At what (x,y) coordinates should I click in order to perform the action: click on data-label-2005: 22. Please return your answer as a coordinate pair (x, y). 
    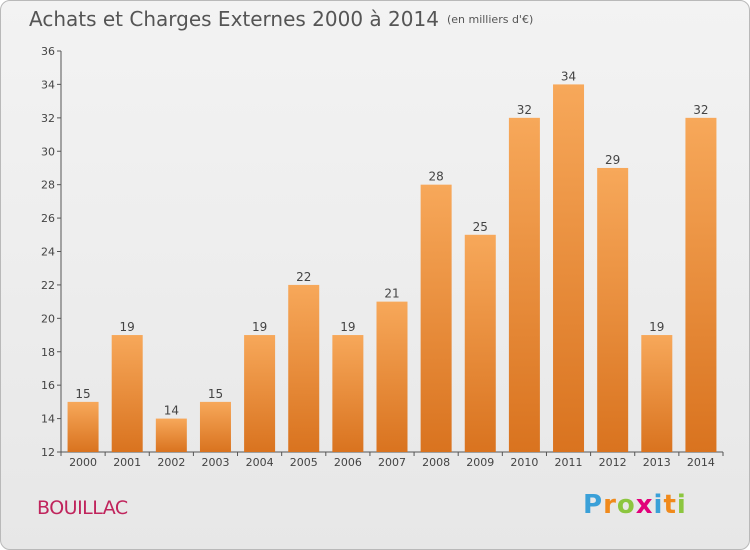
    Looking at the image, I should click on (303, 277).